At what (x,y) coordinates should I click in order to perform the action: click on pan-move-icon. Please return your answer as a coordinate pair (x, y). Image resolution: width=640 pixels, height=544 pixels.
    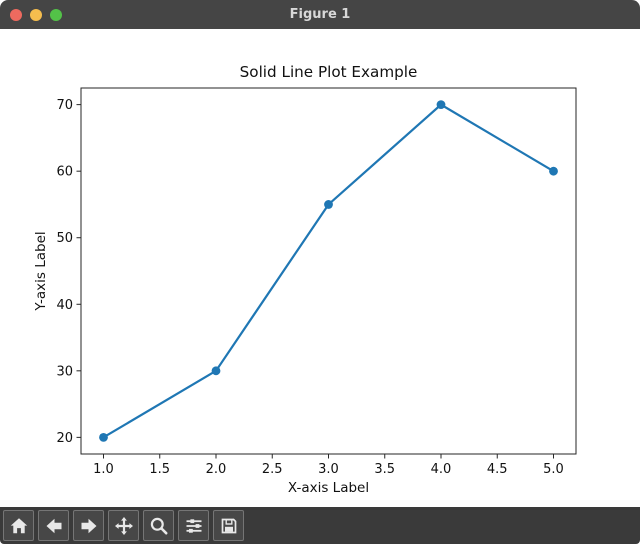
    Looking at the image, I should click on (123, 525).